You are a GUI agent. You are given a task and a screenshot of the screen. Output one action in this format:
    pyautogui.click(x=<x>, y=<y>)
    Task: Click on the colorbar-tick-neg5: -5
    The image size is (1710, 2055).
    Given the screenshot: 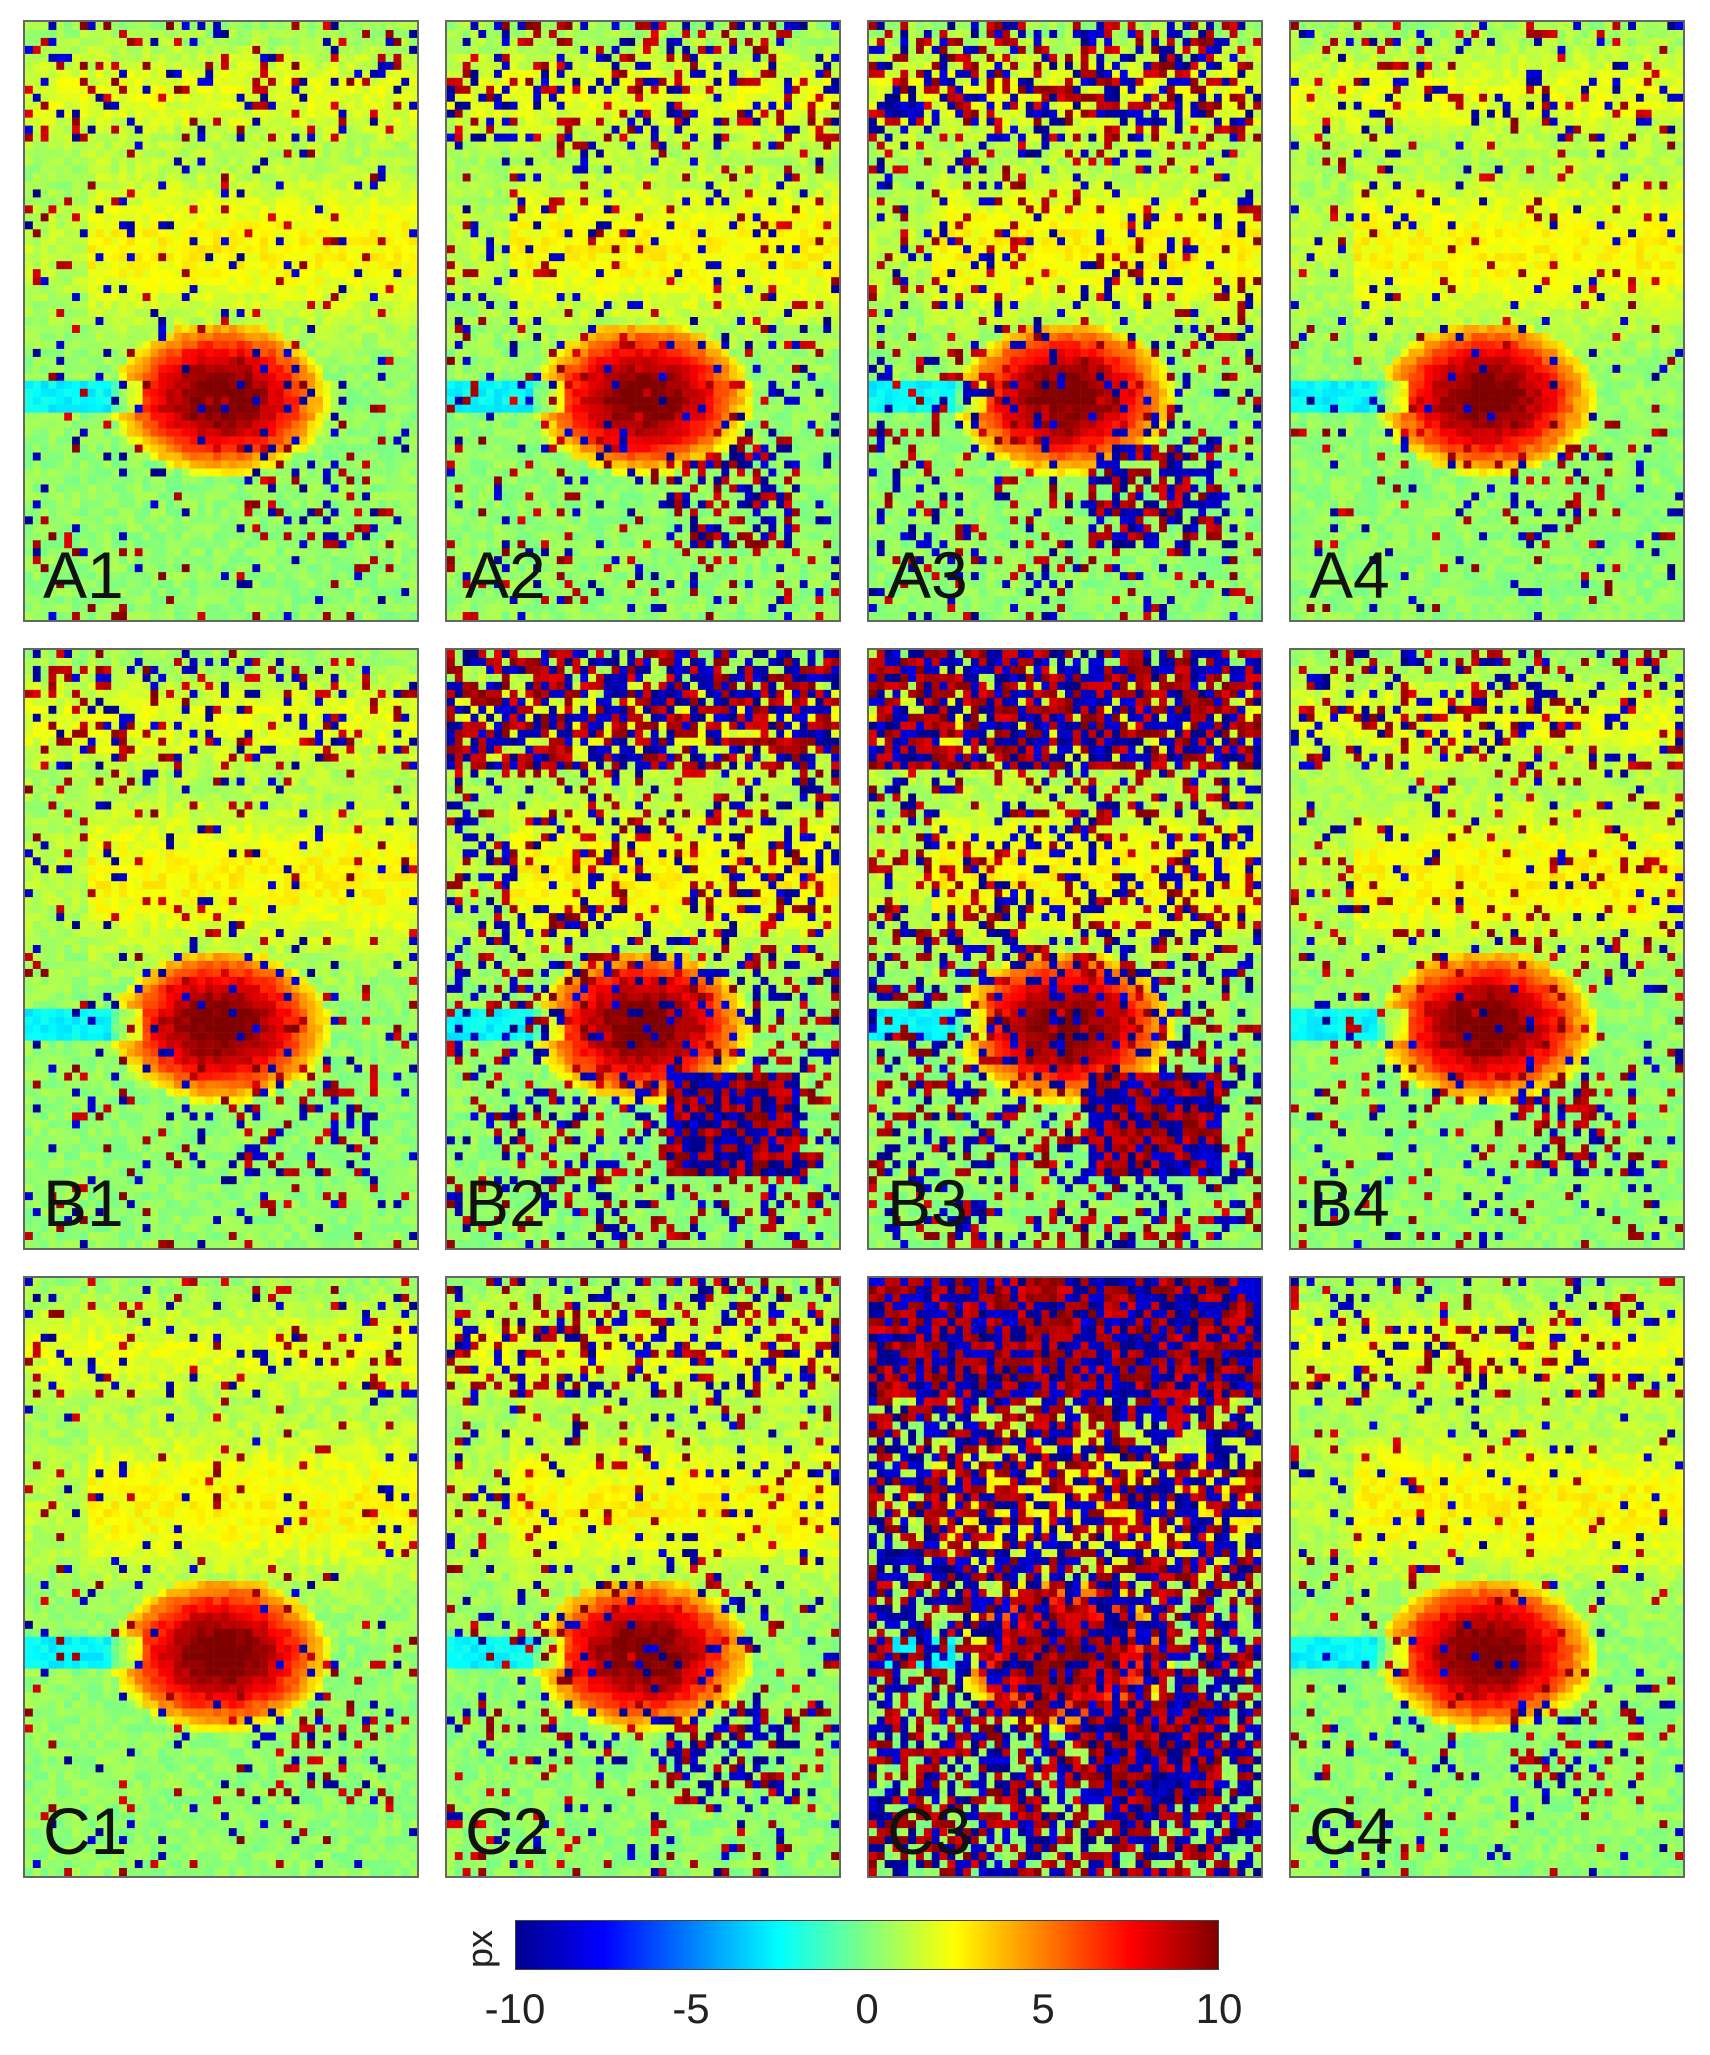 What is the action you would take?
    pyautogui.click(x=690, y=2009)
    